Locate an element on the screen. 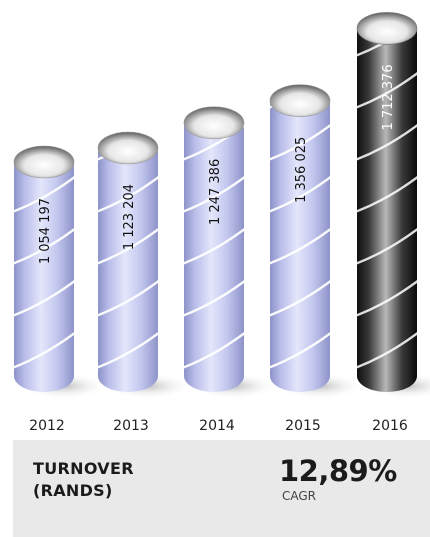  x-tick-label: 2015 is located at coordinates (303, 426).